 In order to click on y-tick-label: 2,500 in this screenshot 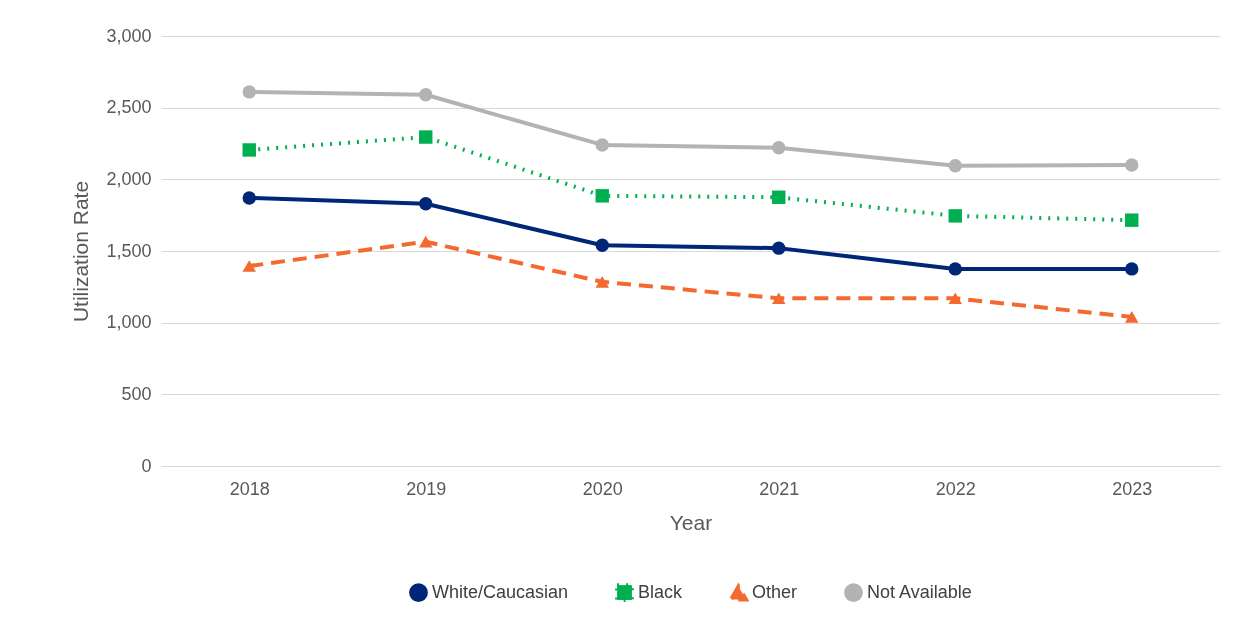, I will do `click(129, 107)`.